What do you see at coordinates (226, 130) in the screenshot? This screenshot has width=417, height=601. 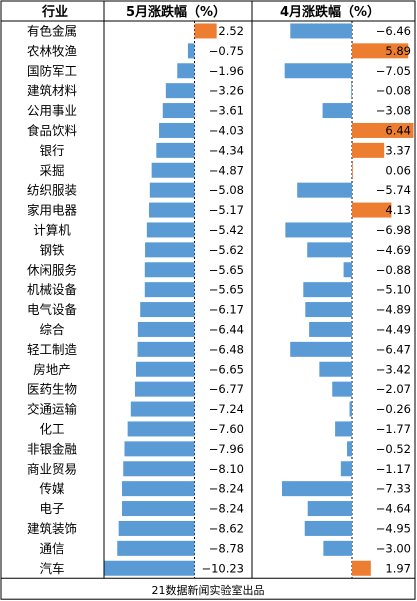 I see `may-value-label: −4.03` at bounding box center [226, 130].